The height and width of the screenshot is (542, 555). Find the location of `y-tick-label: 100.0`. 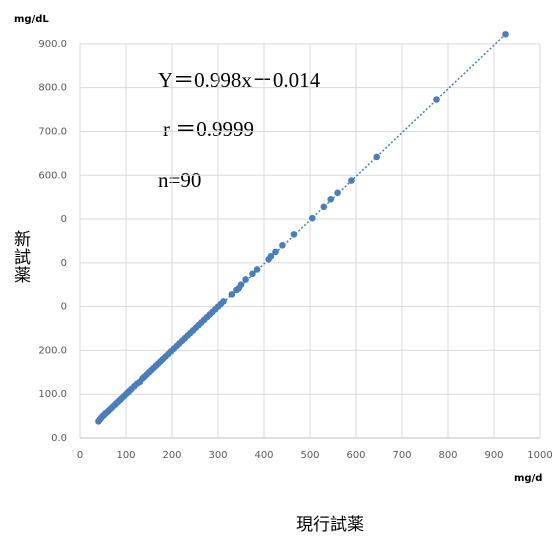

y-tick-label: 100.0 is located at coordinates (52, 394).